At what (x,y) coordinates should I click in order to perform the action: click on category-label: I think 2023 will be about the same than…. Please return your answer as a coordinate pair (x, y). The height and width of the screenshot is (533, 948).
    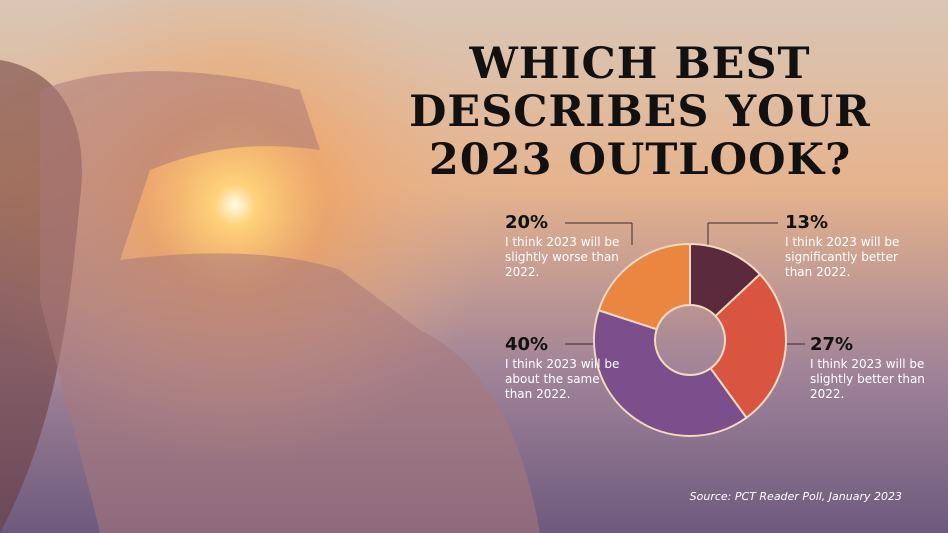
    Looking at the image, I should click on (562, 379).